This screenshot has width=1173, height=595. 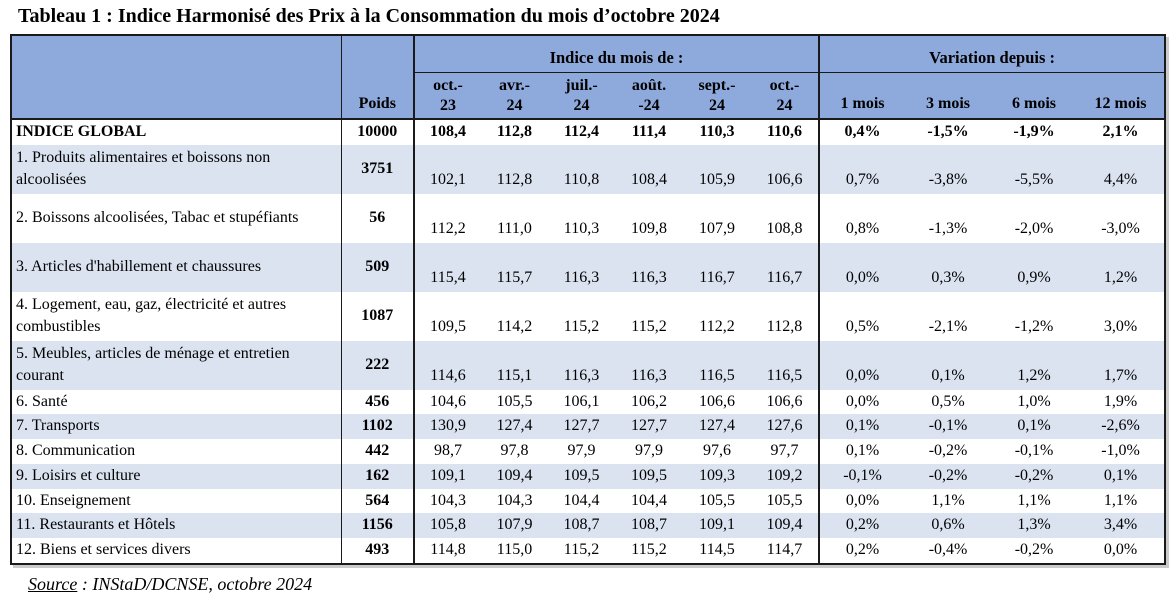 I want to click on variation-cell: 0,1%, so click(x=1121, y=476).